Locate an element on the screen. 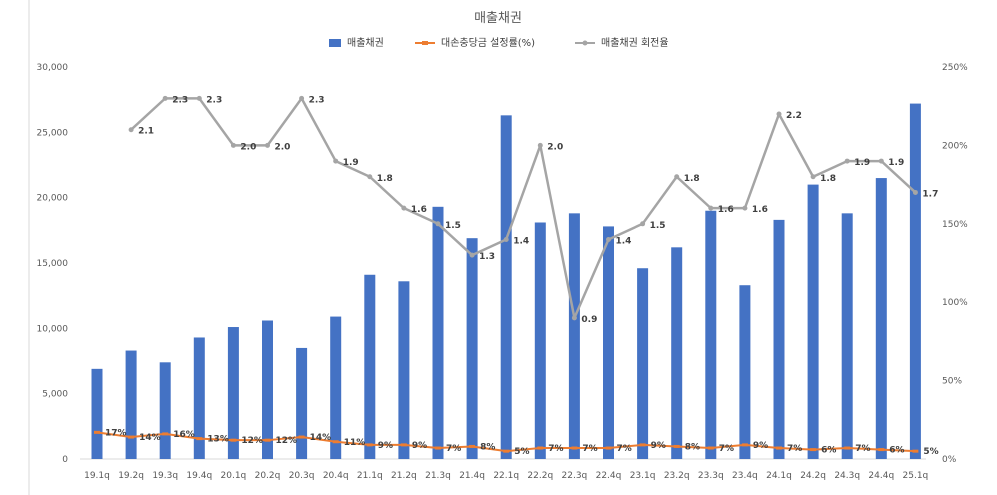  right-axis-tick-label: 200% is located at coordinates (955, 146).